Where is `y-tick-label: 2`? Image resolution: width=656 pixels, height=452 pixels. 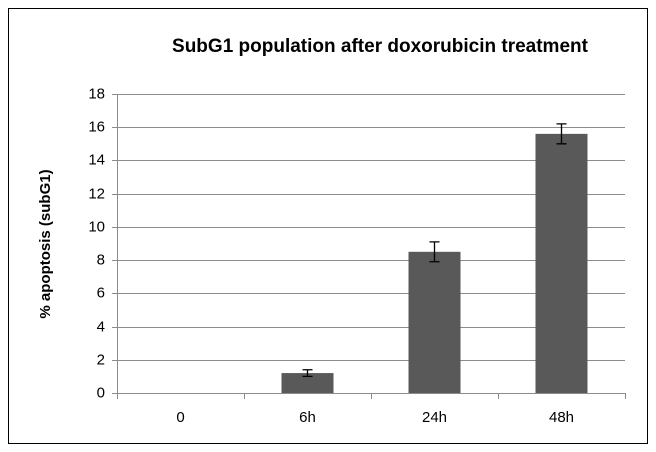
y-tick-label: 2 is located at coordinates (101, 359).